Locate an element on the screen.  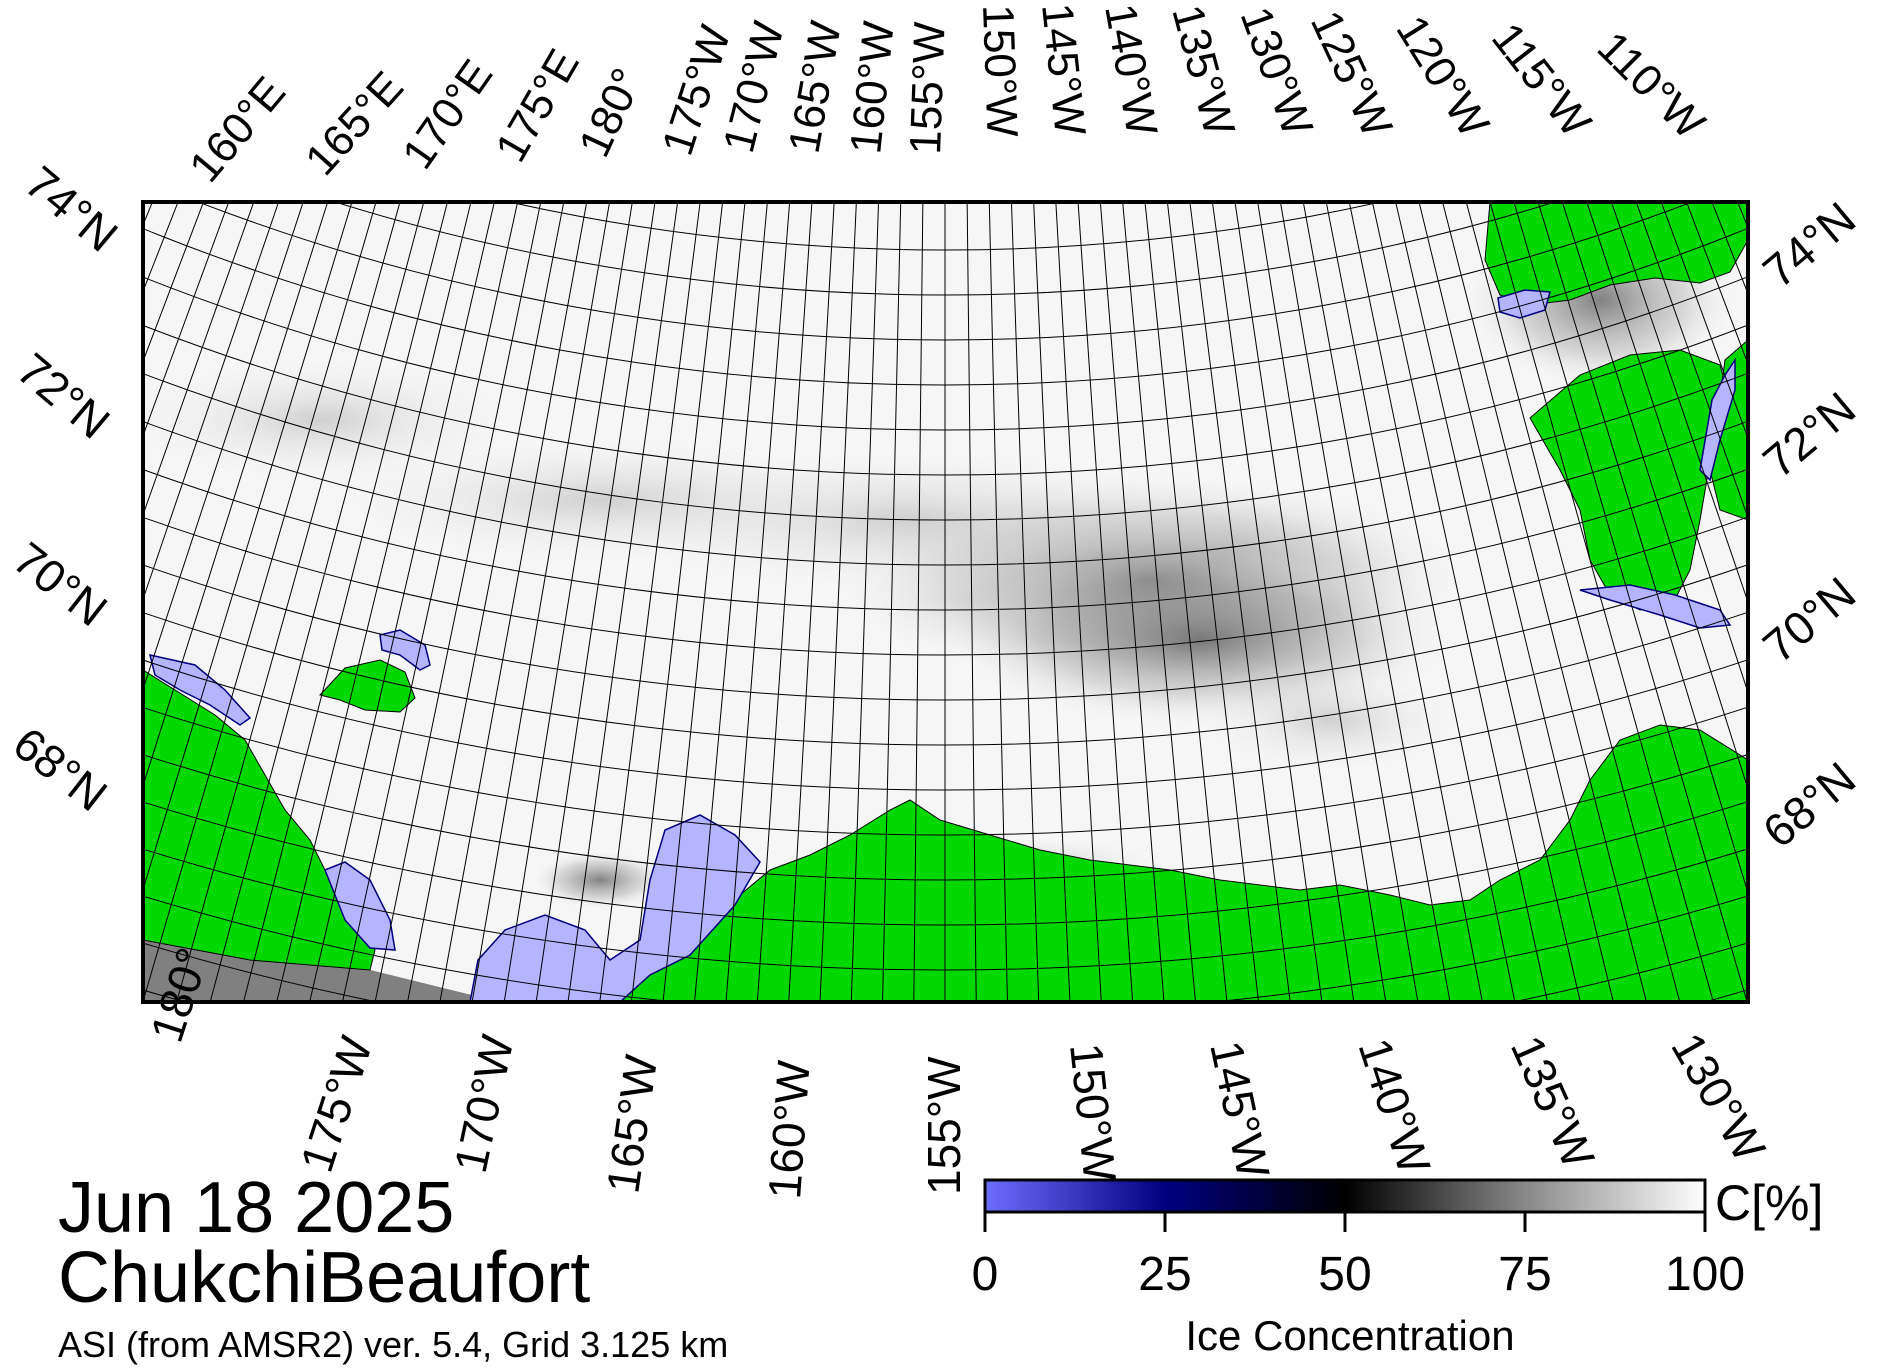
colorbar-tick-label: 50 is located at coordinates (1344, 1274).